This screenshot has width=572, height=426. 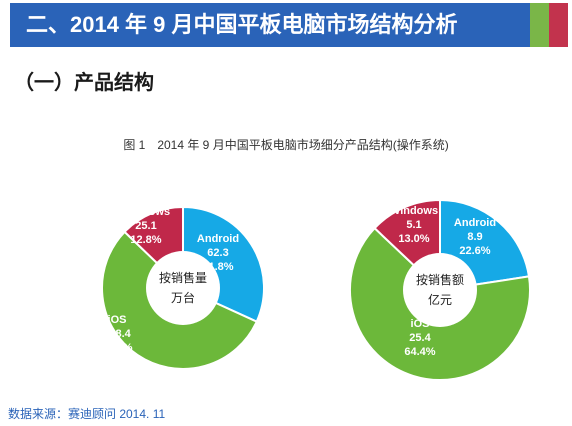 What do you see at coordinates (474, 237) in the screenshot?
I see `slice-label-value-android: 8.9` at bounding box center [474, 237].